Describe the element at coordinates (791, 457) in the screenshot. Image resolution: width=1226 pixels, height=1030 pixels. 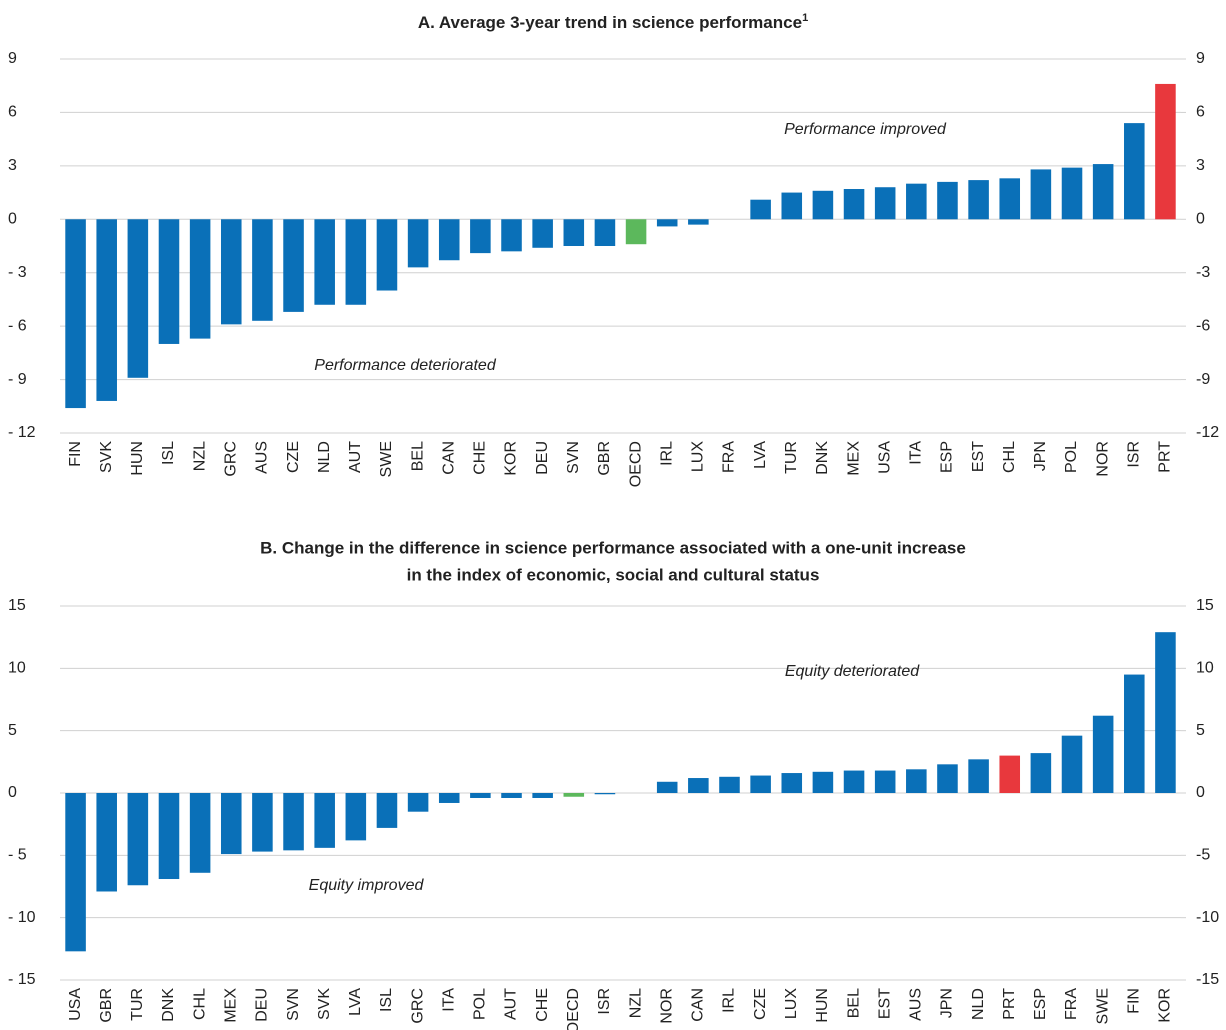
I see `x-tick-label: TUR` at that location.